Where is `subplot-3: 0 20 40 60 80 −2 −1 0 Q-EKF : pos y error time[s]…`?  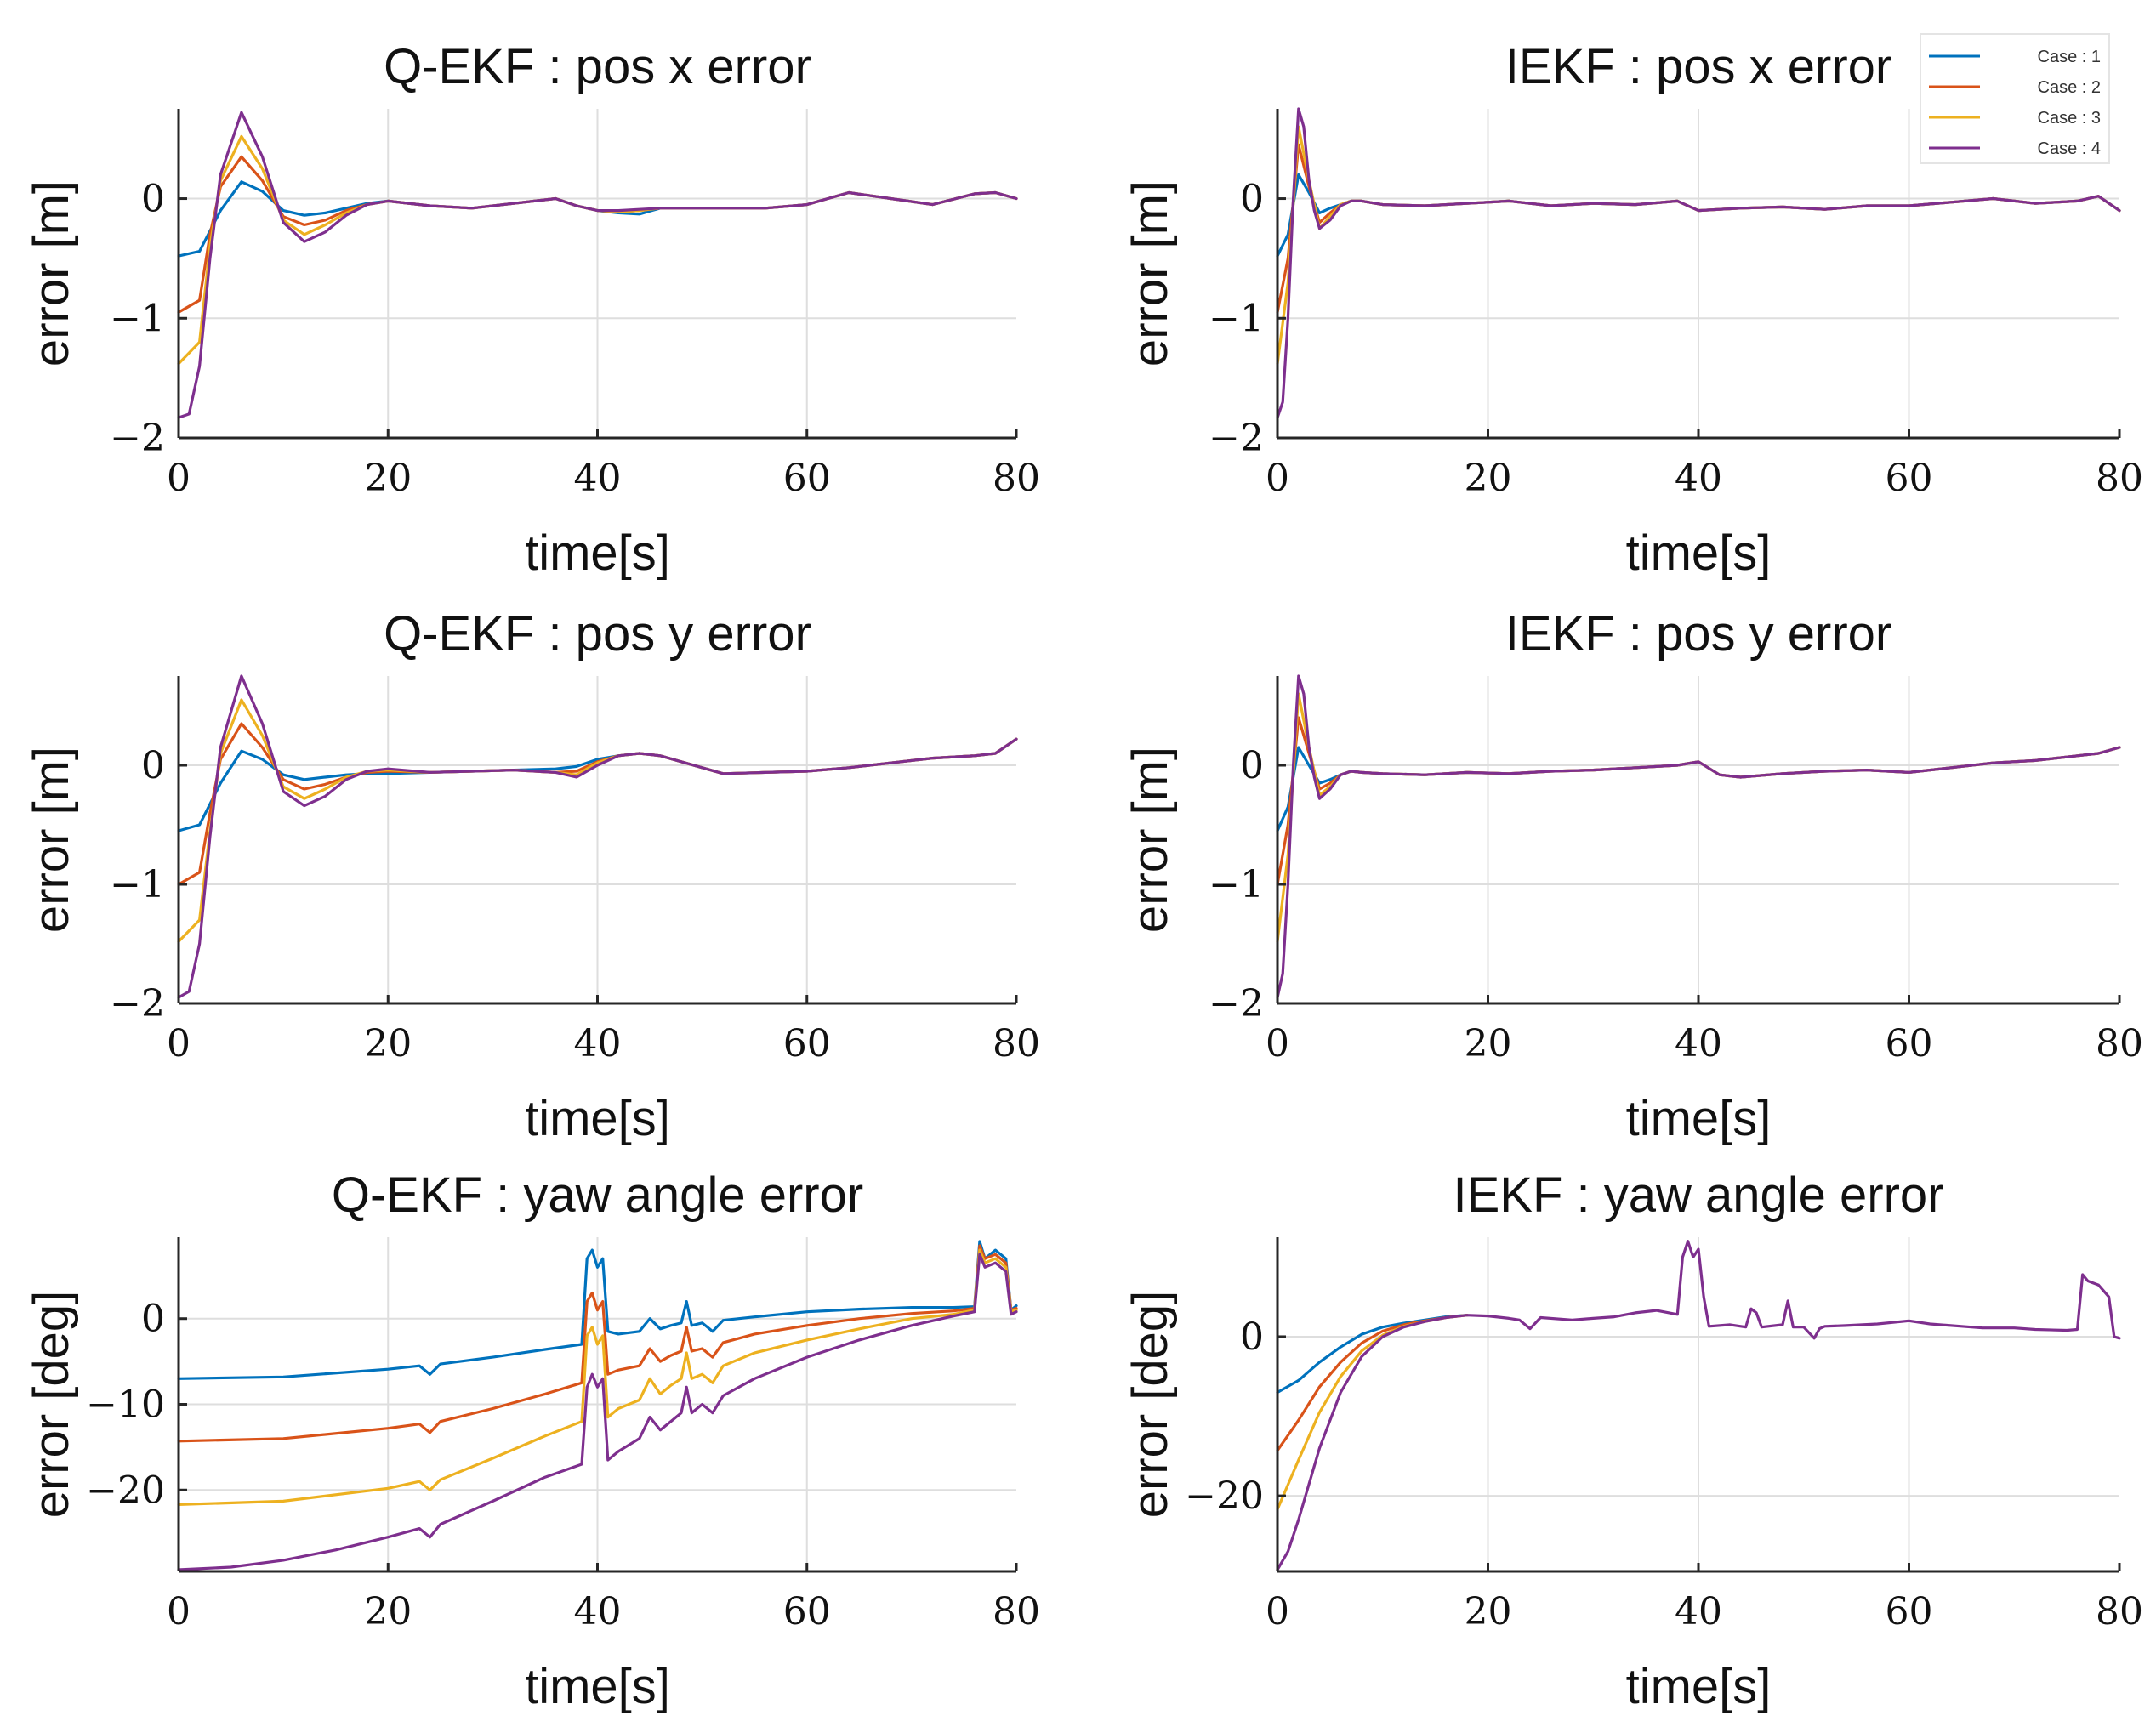 subplot-3: 0 20 40 60 80 −2 −1 0 Q-EKF : pos y error time[s]… is located at coordinates (532, 876).